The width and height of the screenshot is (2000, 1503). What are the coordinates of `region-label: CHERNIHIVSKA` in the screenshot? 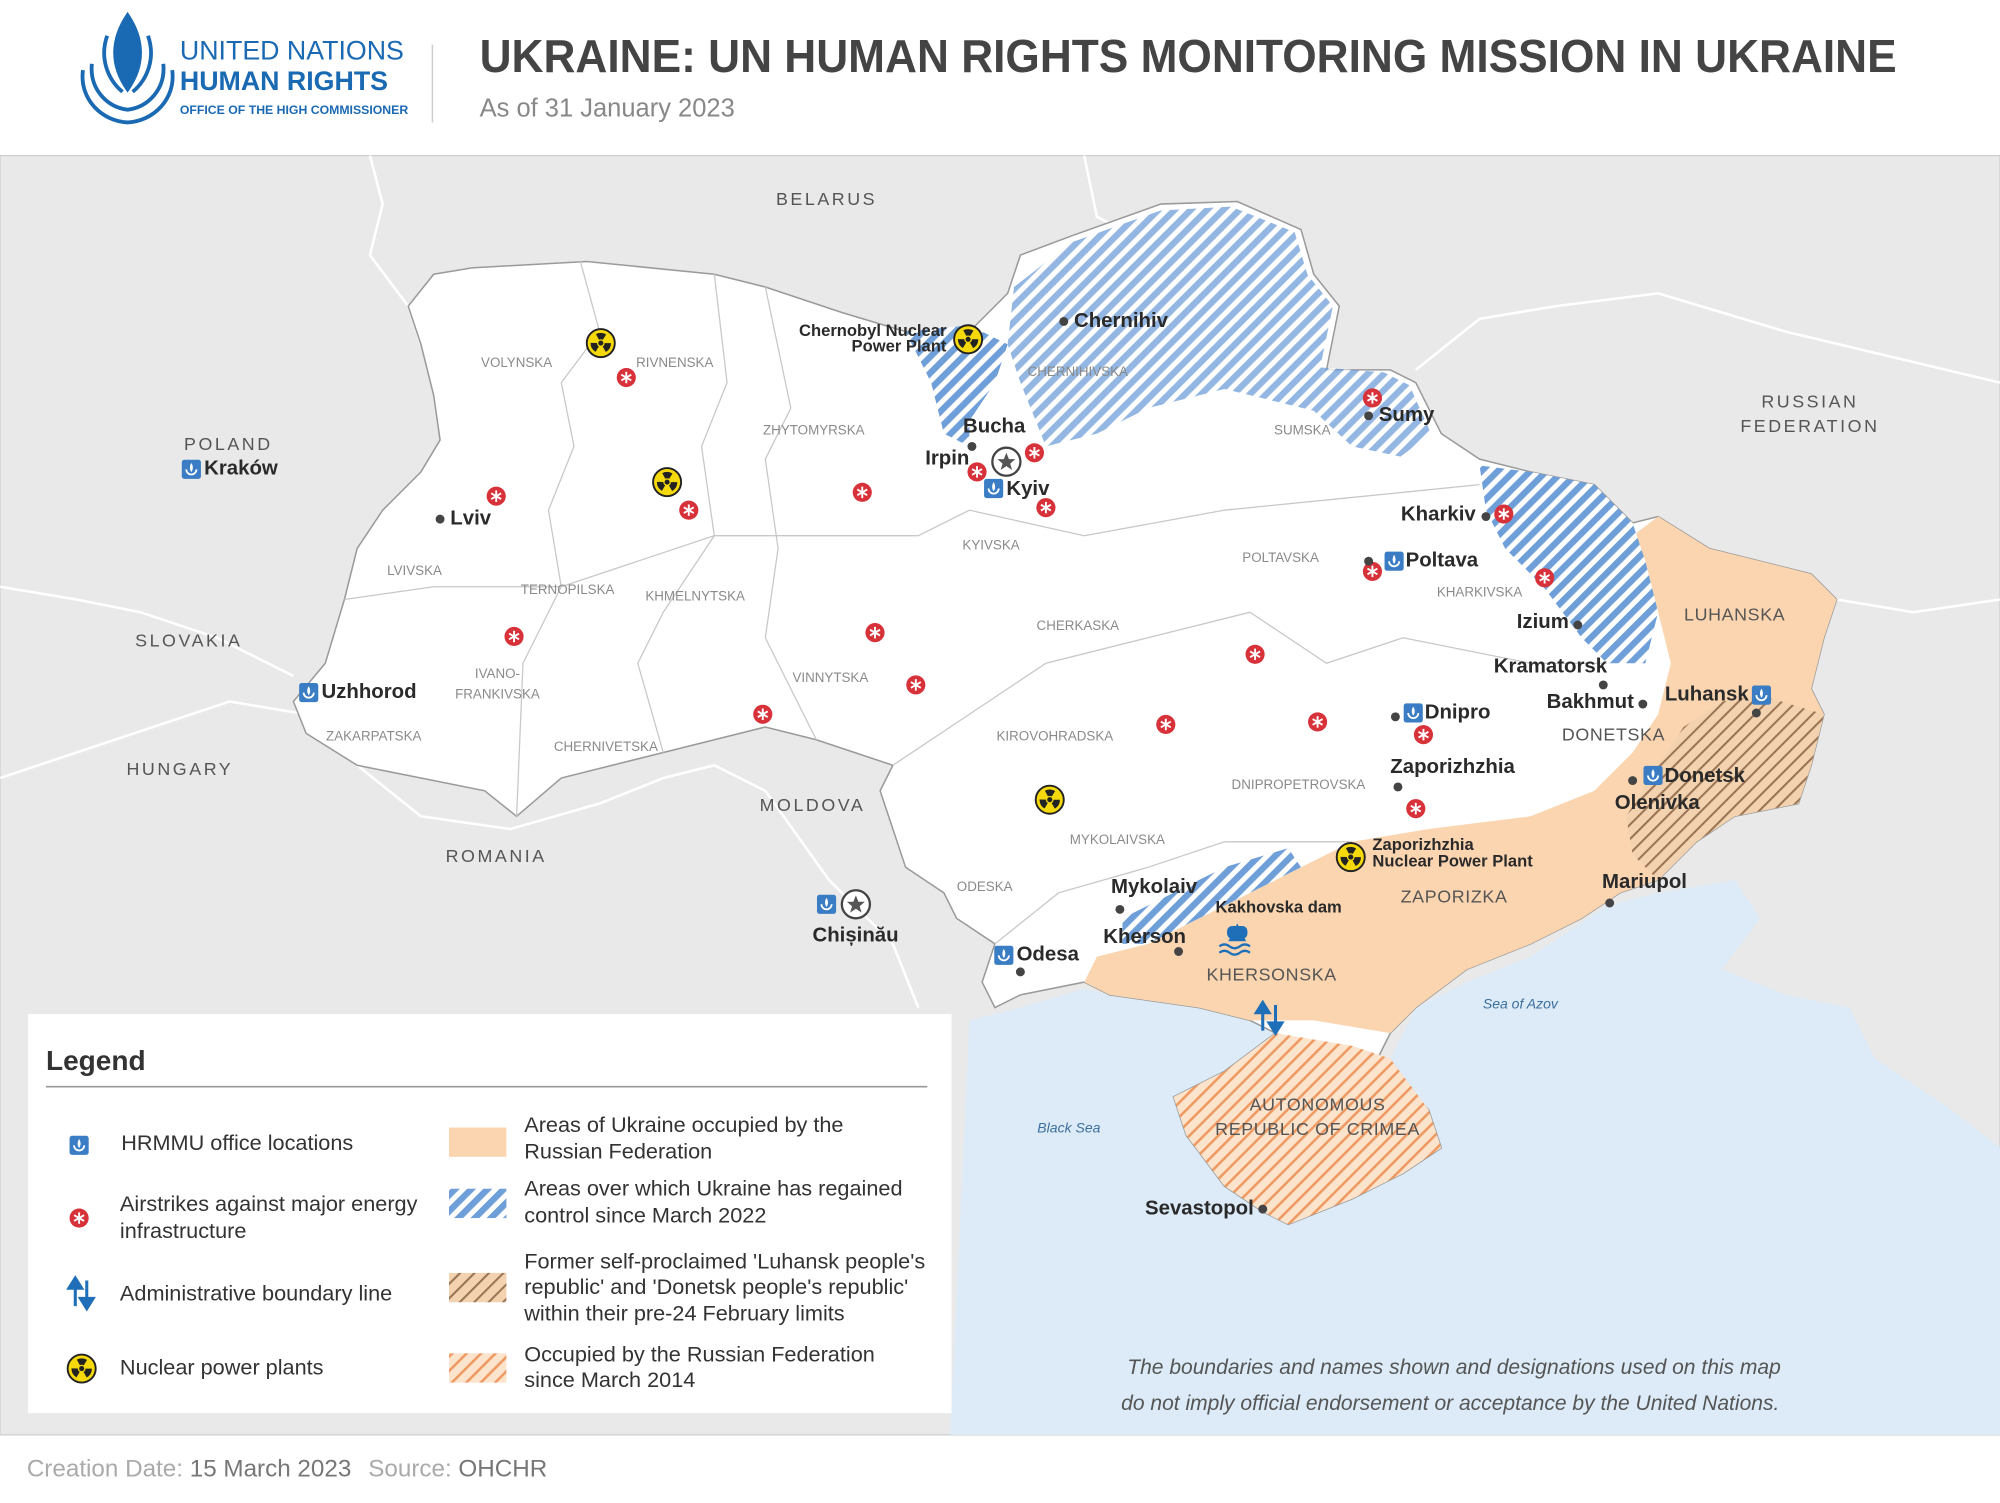 It's located at (1078, 371).